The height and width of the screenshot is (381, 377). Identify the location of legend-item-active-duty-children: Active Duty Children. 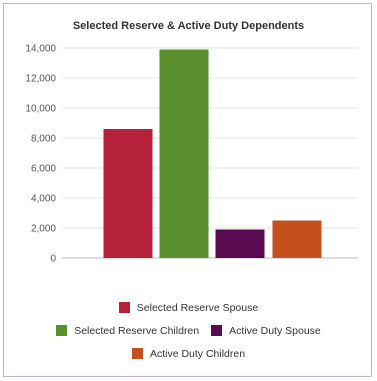
(188, 353).